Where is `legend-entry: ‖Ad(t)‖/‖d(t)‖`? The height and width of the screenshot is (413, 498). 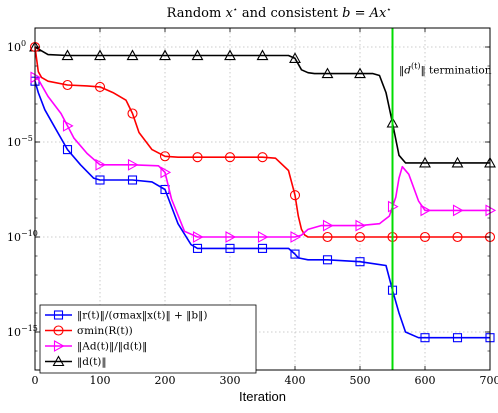 legend-entry: ‖Ad(t)‖/‖d(t)‖ is located at coordinates (96, 347).